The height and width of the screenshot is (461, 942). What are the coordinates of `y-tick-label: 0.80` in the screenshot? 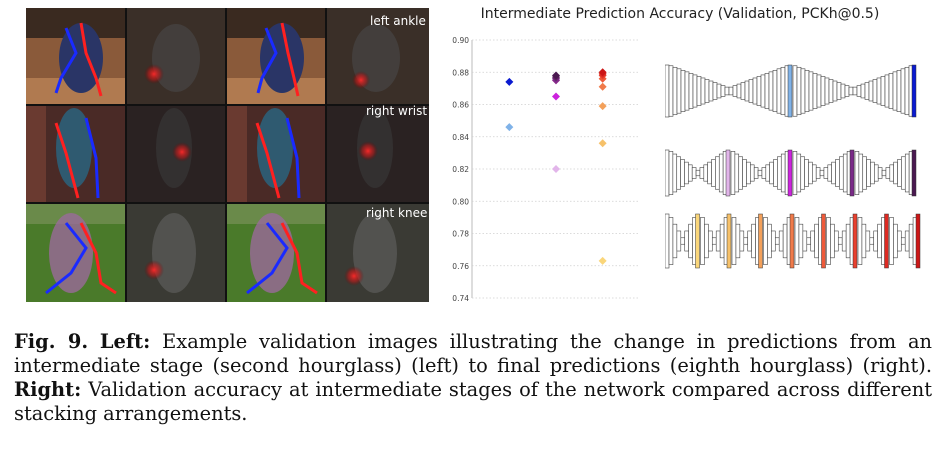 It's located at (460, 201).